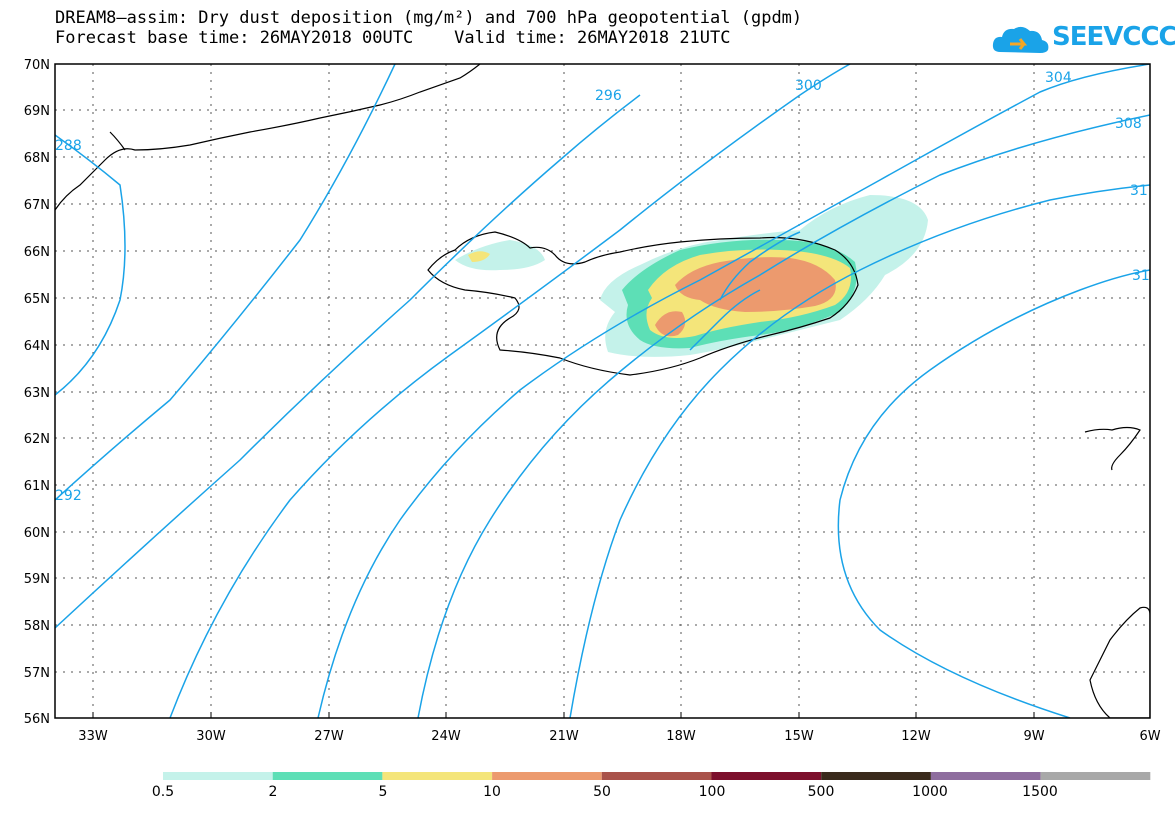 Image resolution: width=1175 pixels, height=815 pixels. Describe the element at coordinates (681, 736) in the screenshot. I see `lon-label: 18W` at that location.